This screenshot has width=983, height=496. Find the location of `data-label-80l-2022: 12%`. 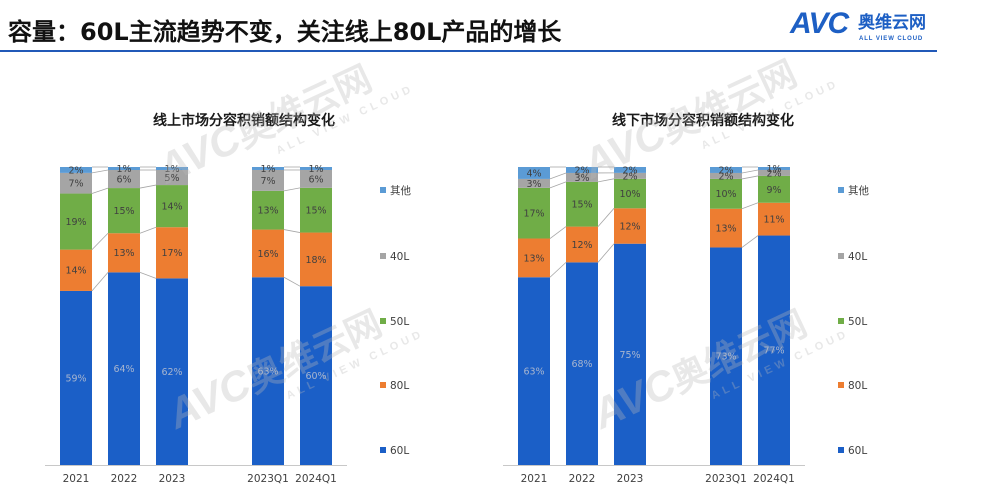

data-label-80l-2022: 12% is located at coordinates (581, 245).